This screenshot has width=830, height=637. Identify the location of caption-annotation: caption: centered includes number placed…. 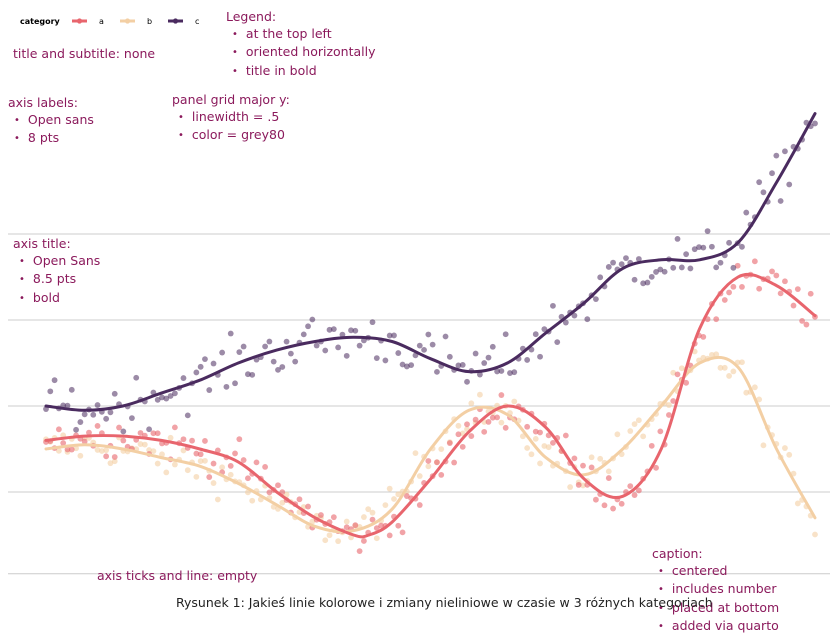
(715, 591).